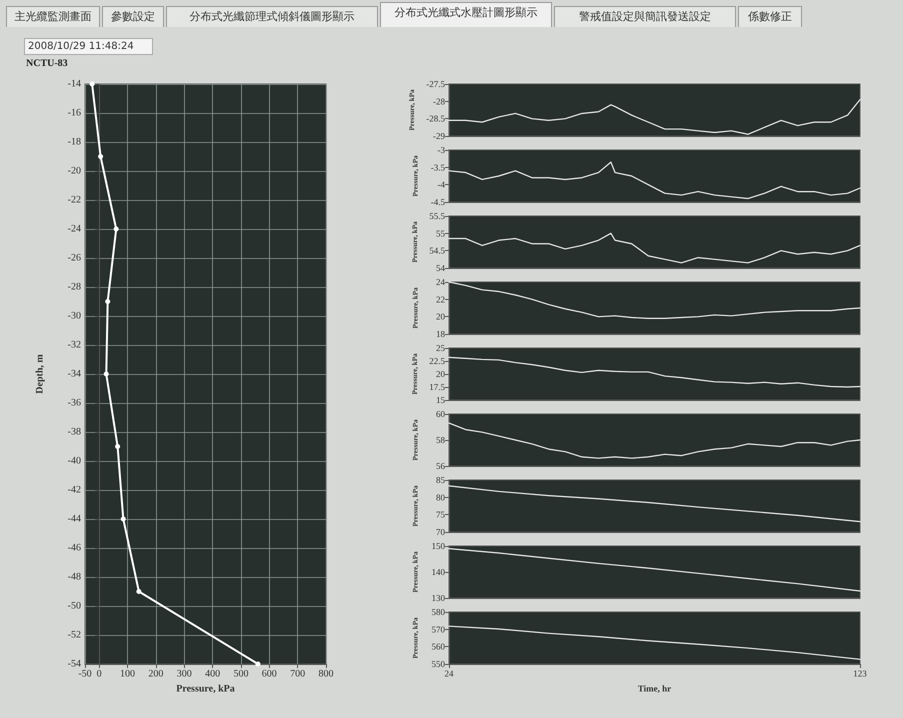 This screenshot has width=903, height=718. Describe the element at coordinates (437, 361) in the screenshot. I see `y-tick-label: 22.5` at that location.